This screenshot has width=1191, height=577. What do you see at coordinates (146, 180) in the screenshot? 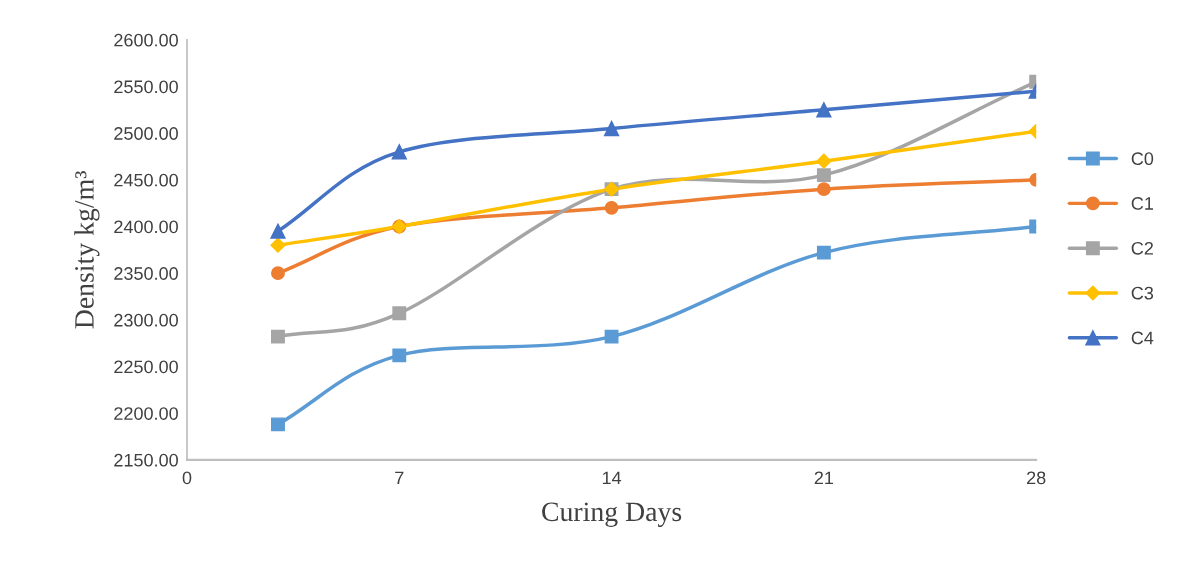
I see `y-tick-label: 2450.00` at bounding box center [146, 180].